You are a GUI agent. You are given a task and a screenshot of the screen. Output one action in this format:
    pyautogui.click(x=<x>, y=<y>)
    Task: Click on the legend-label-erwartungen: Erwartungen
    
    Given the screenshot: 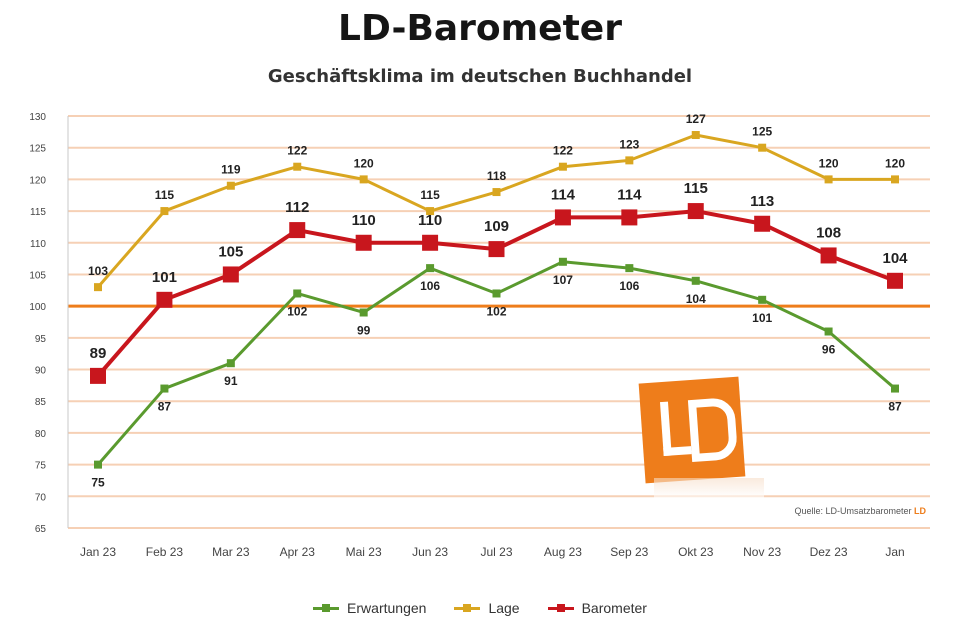 What is the action you would take?
    pyautogui.click(x=387, y=608)
    